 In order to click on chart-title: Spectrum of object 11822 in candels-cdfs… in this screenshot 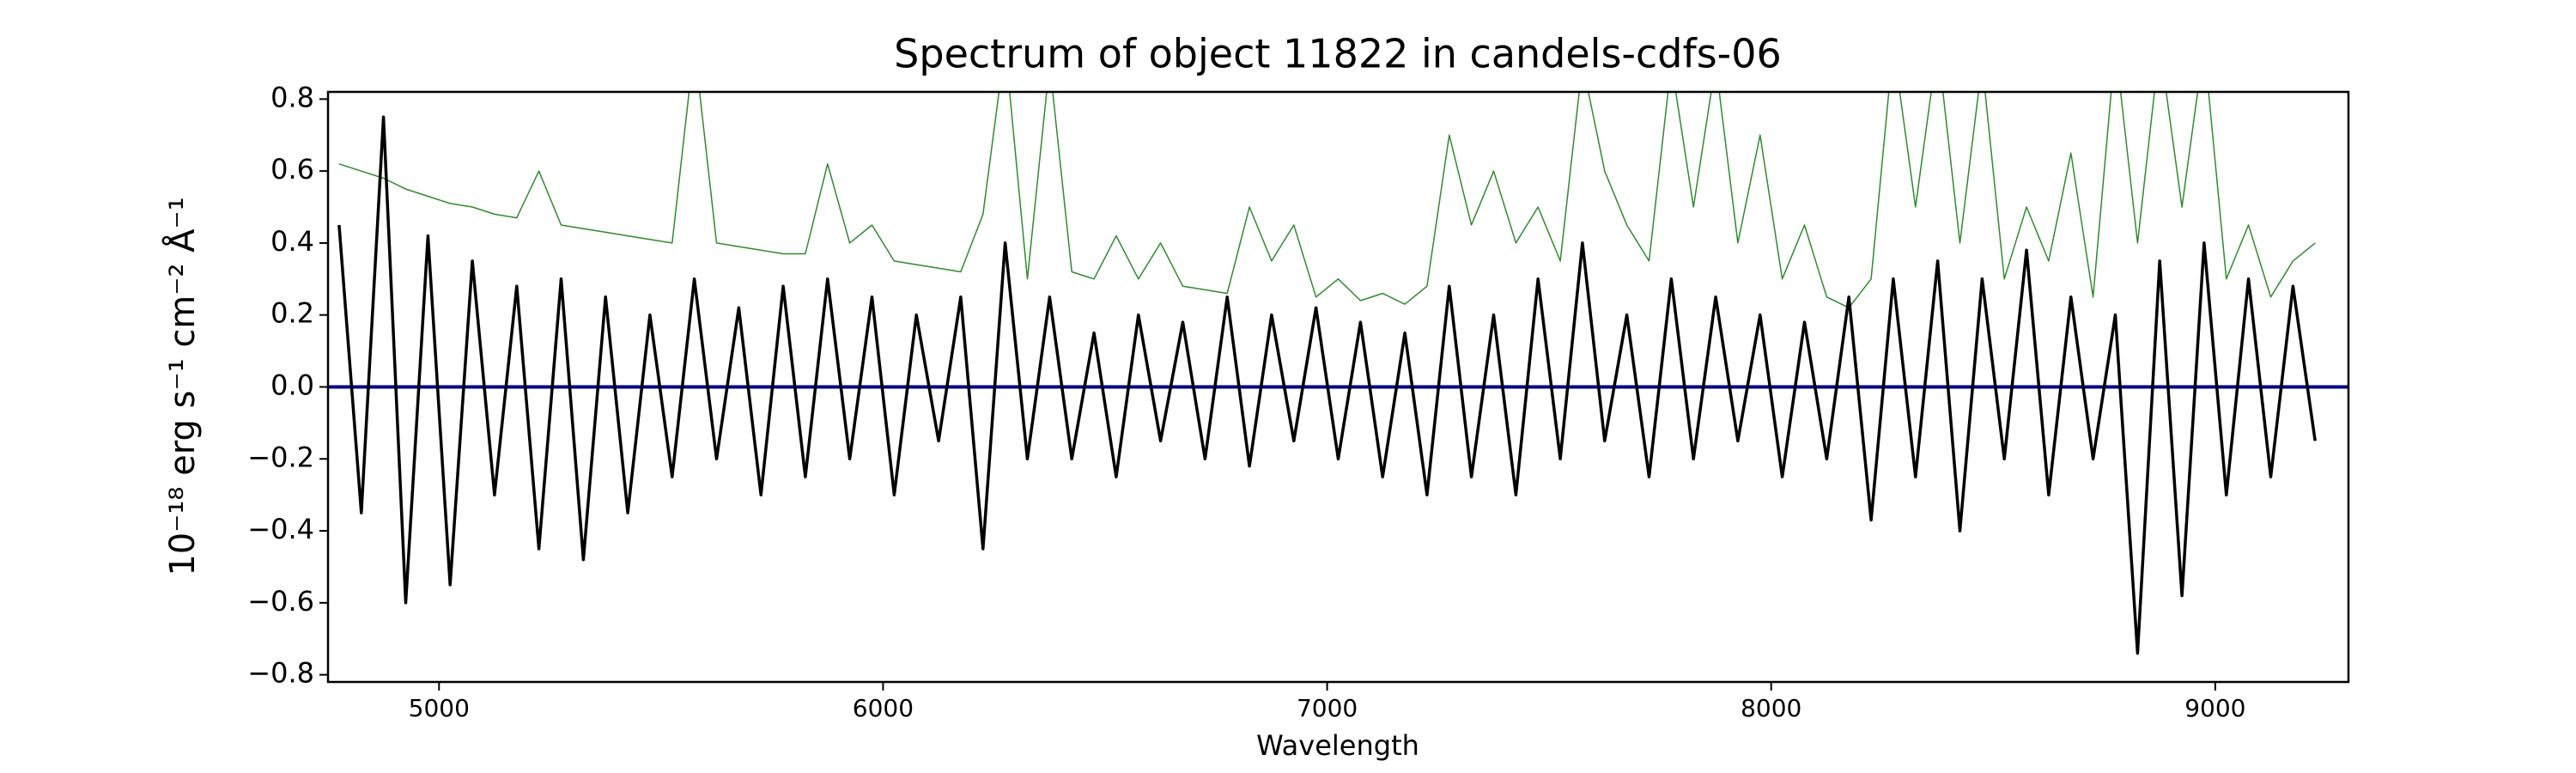, I will do `click(1338, 54)`.